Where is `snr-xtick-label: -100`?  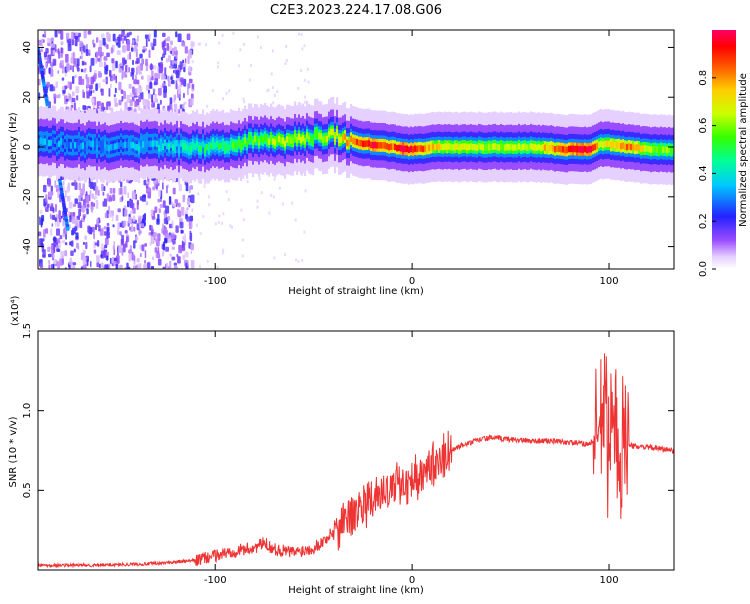
snr-xtick-label: -100 is located at coordinates (215, 580).